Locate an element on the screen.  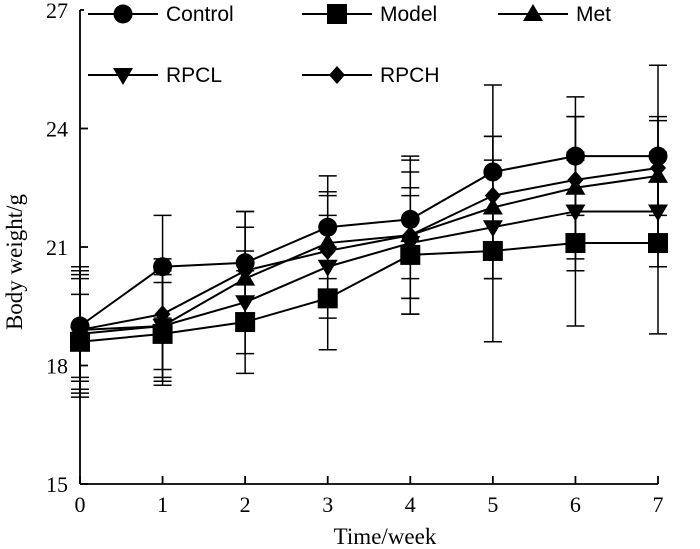
x-axis-title: Time/week is located at coordinates (385, 536).